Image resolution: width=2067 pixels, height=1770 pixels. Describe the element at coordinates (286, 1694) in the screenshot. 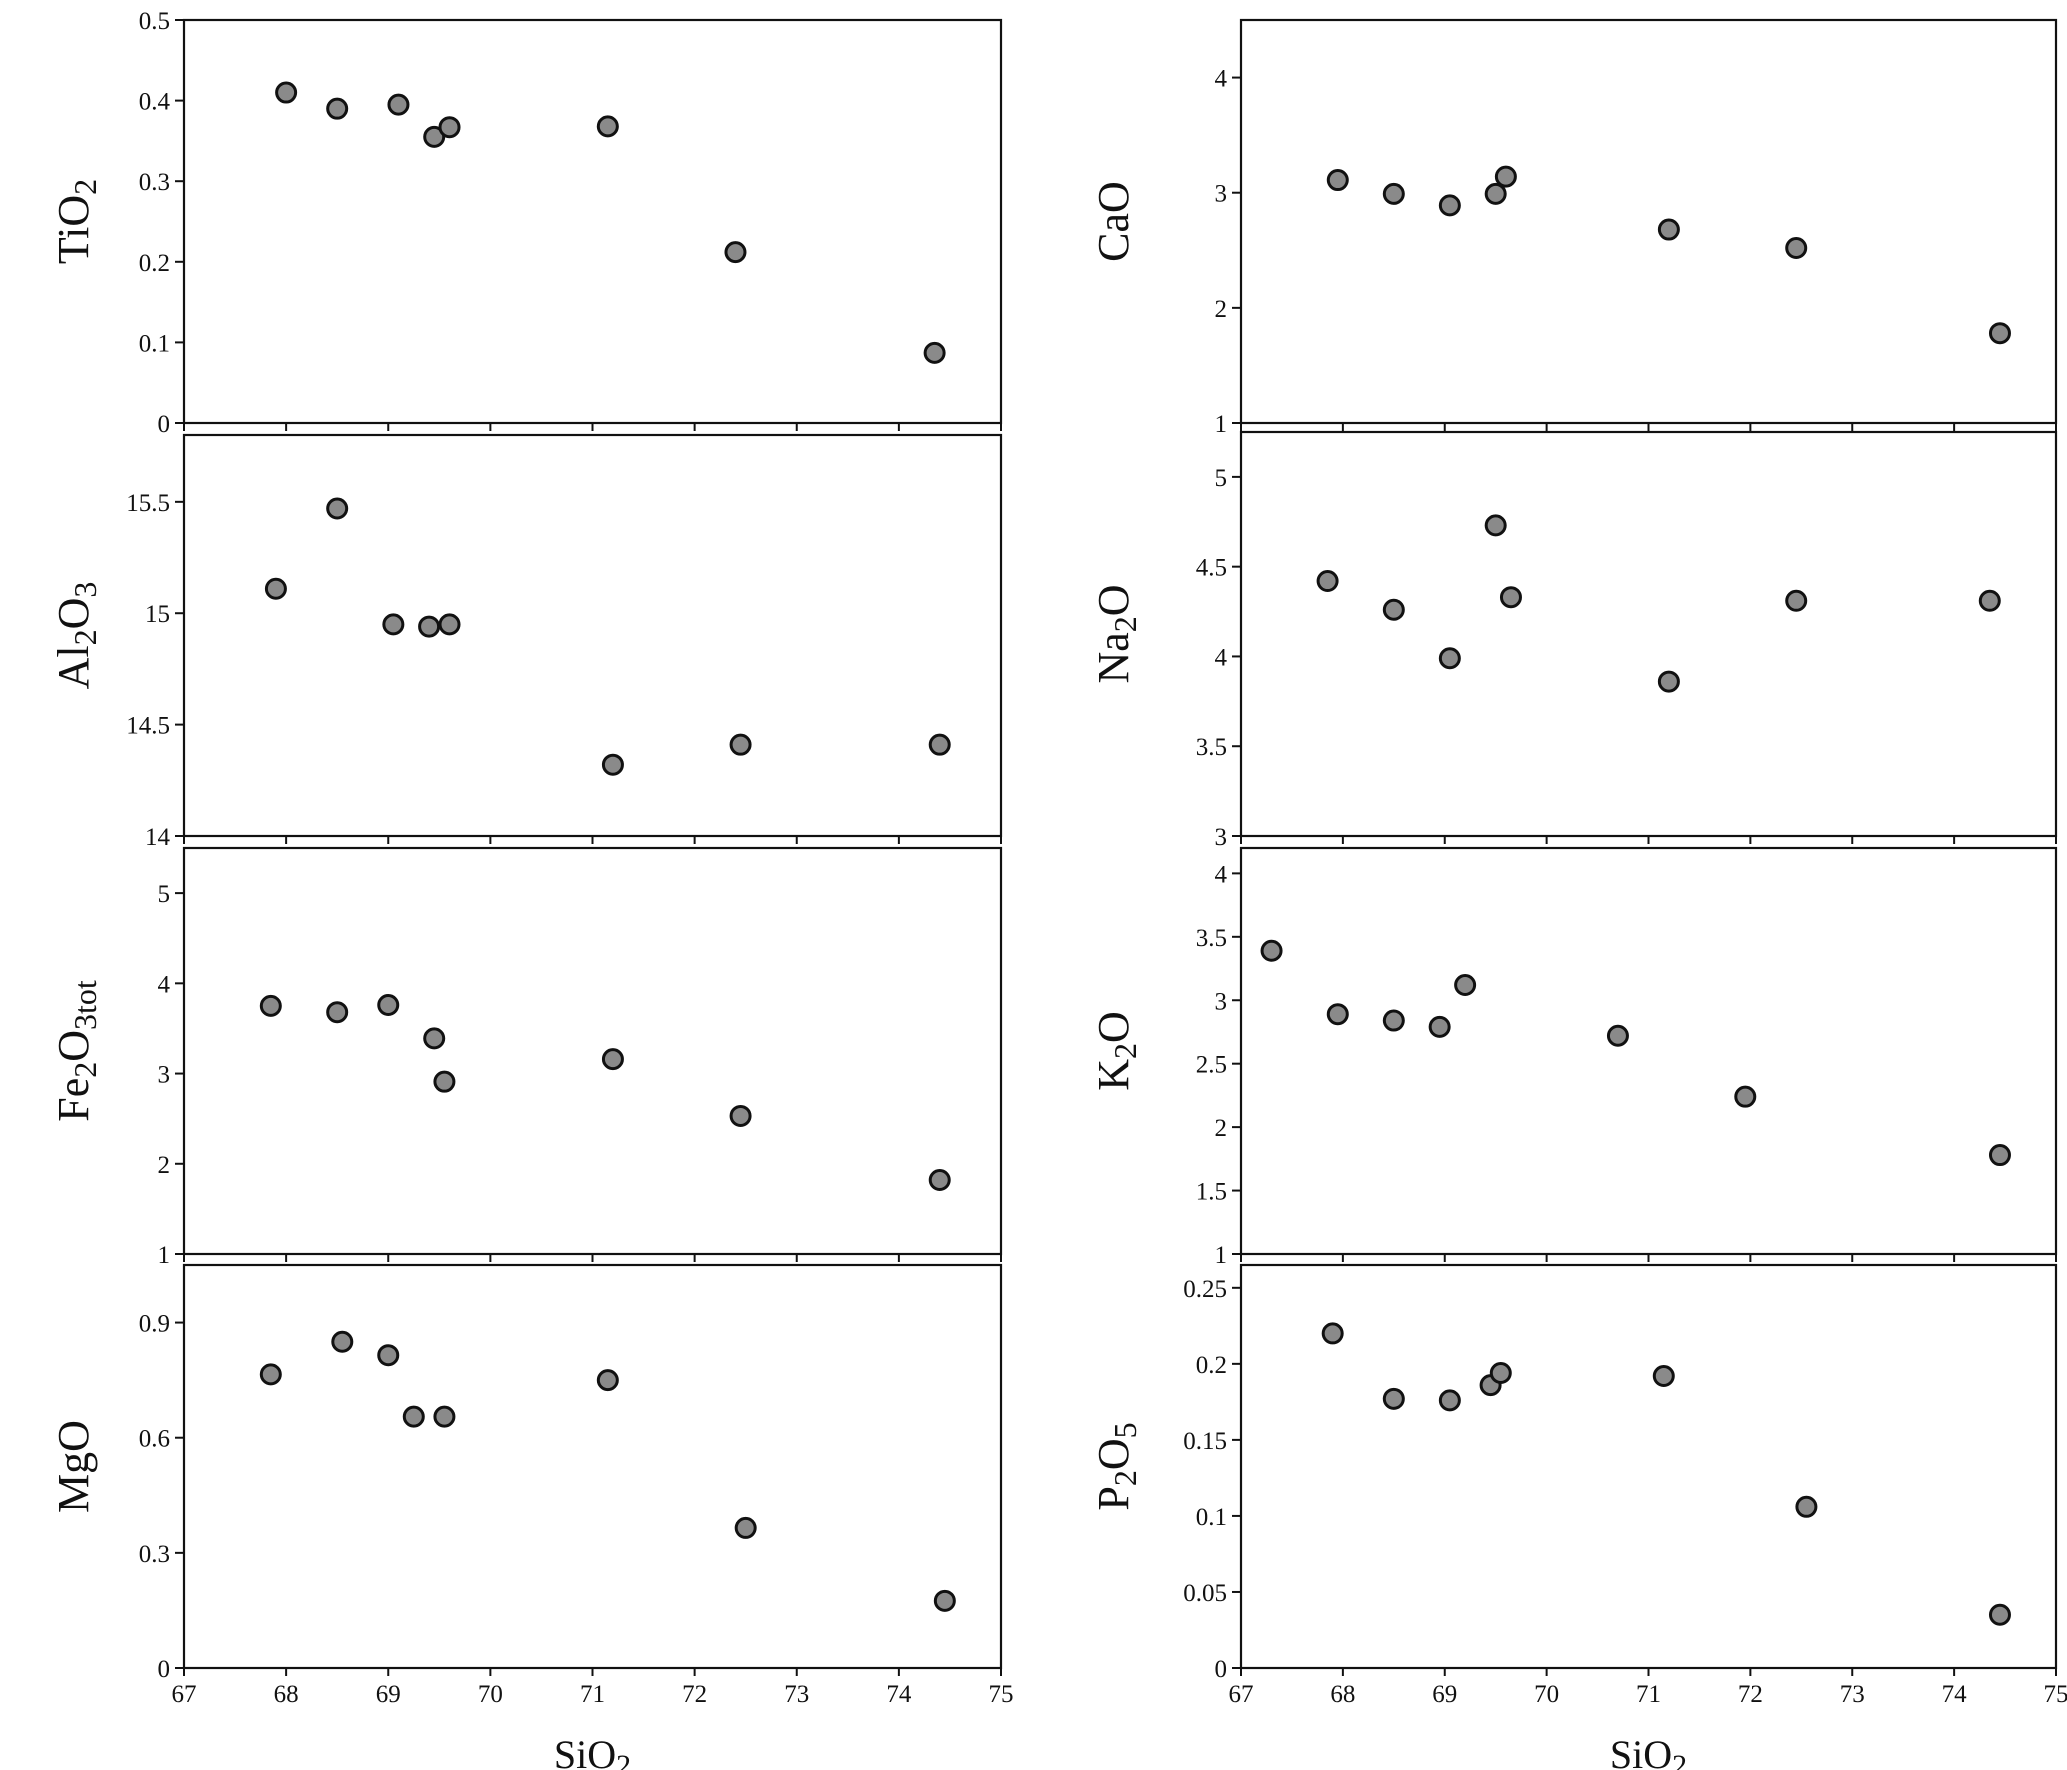

I see `x-tick-label: 68` at that location.